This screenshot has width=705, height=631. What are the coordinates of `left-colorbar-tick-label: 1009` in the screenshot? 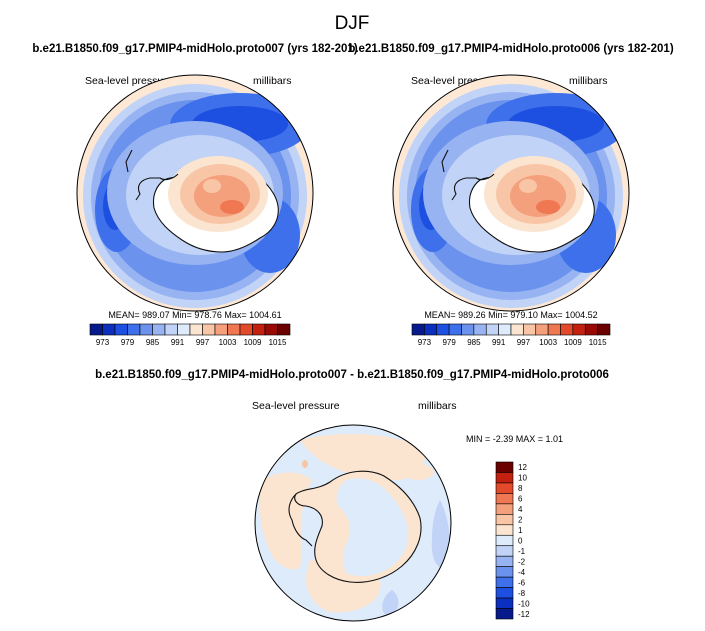 It's located at (253, 342).